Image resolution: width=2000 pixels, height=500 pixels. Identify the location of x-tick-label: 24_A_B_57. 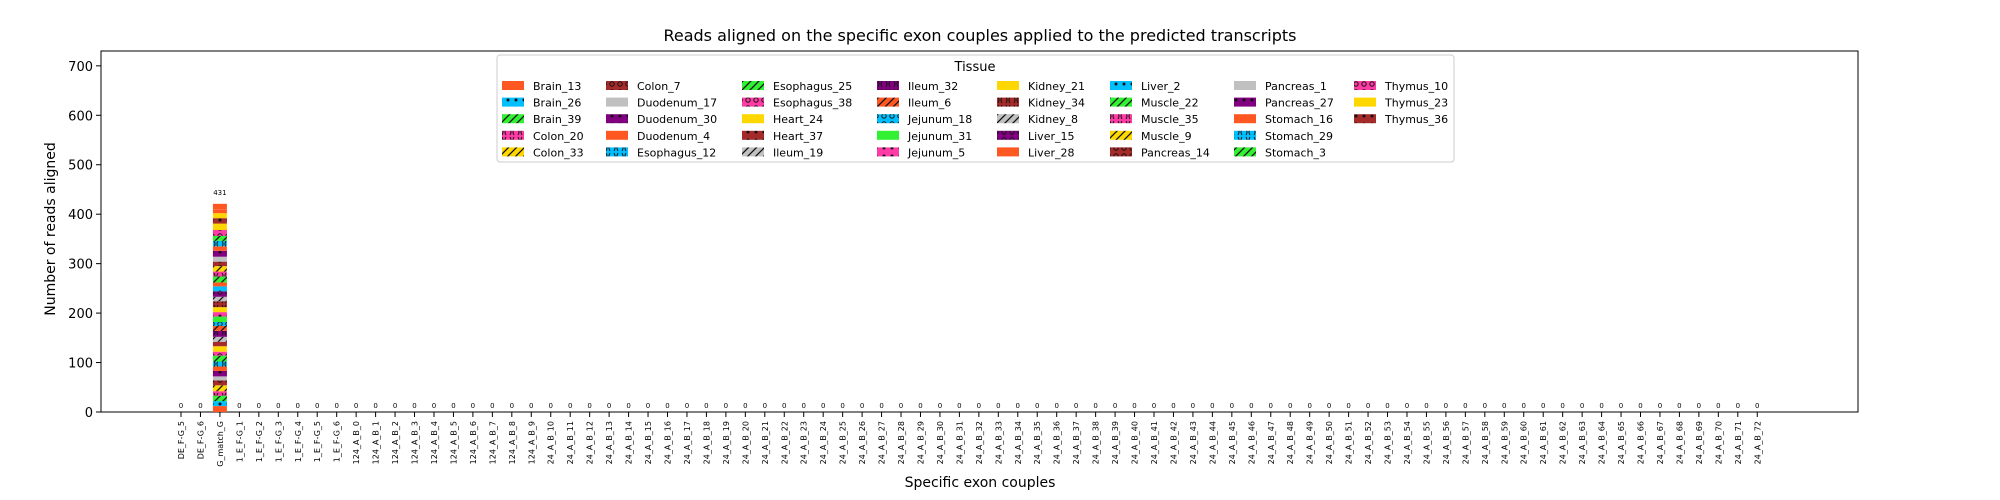
(1465, 442).